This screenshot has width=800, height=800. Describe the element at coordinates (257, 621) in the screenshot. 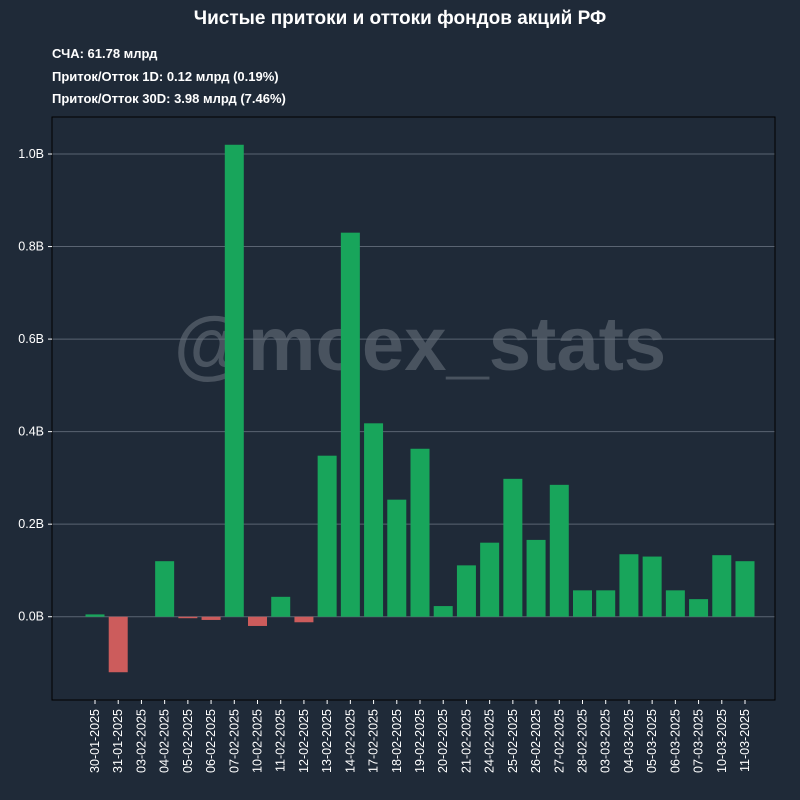

I see `bar-10-02-2025` at that location.